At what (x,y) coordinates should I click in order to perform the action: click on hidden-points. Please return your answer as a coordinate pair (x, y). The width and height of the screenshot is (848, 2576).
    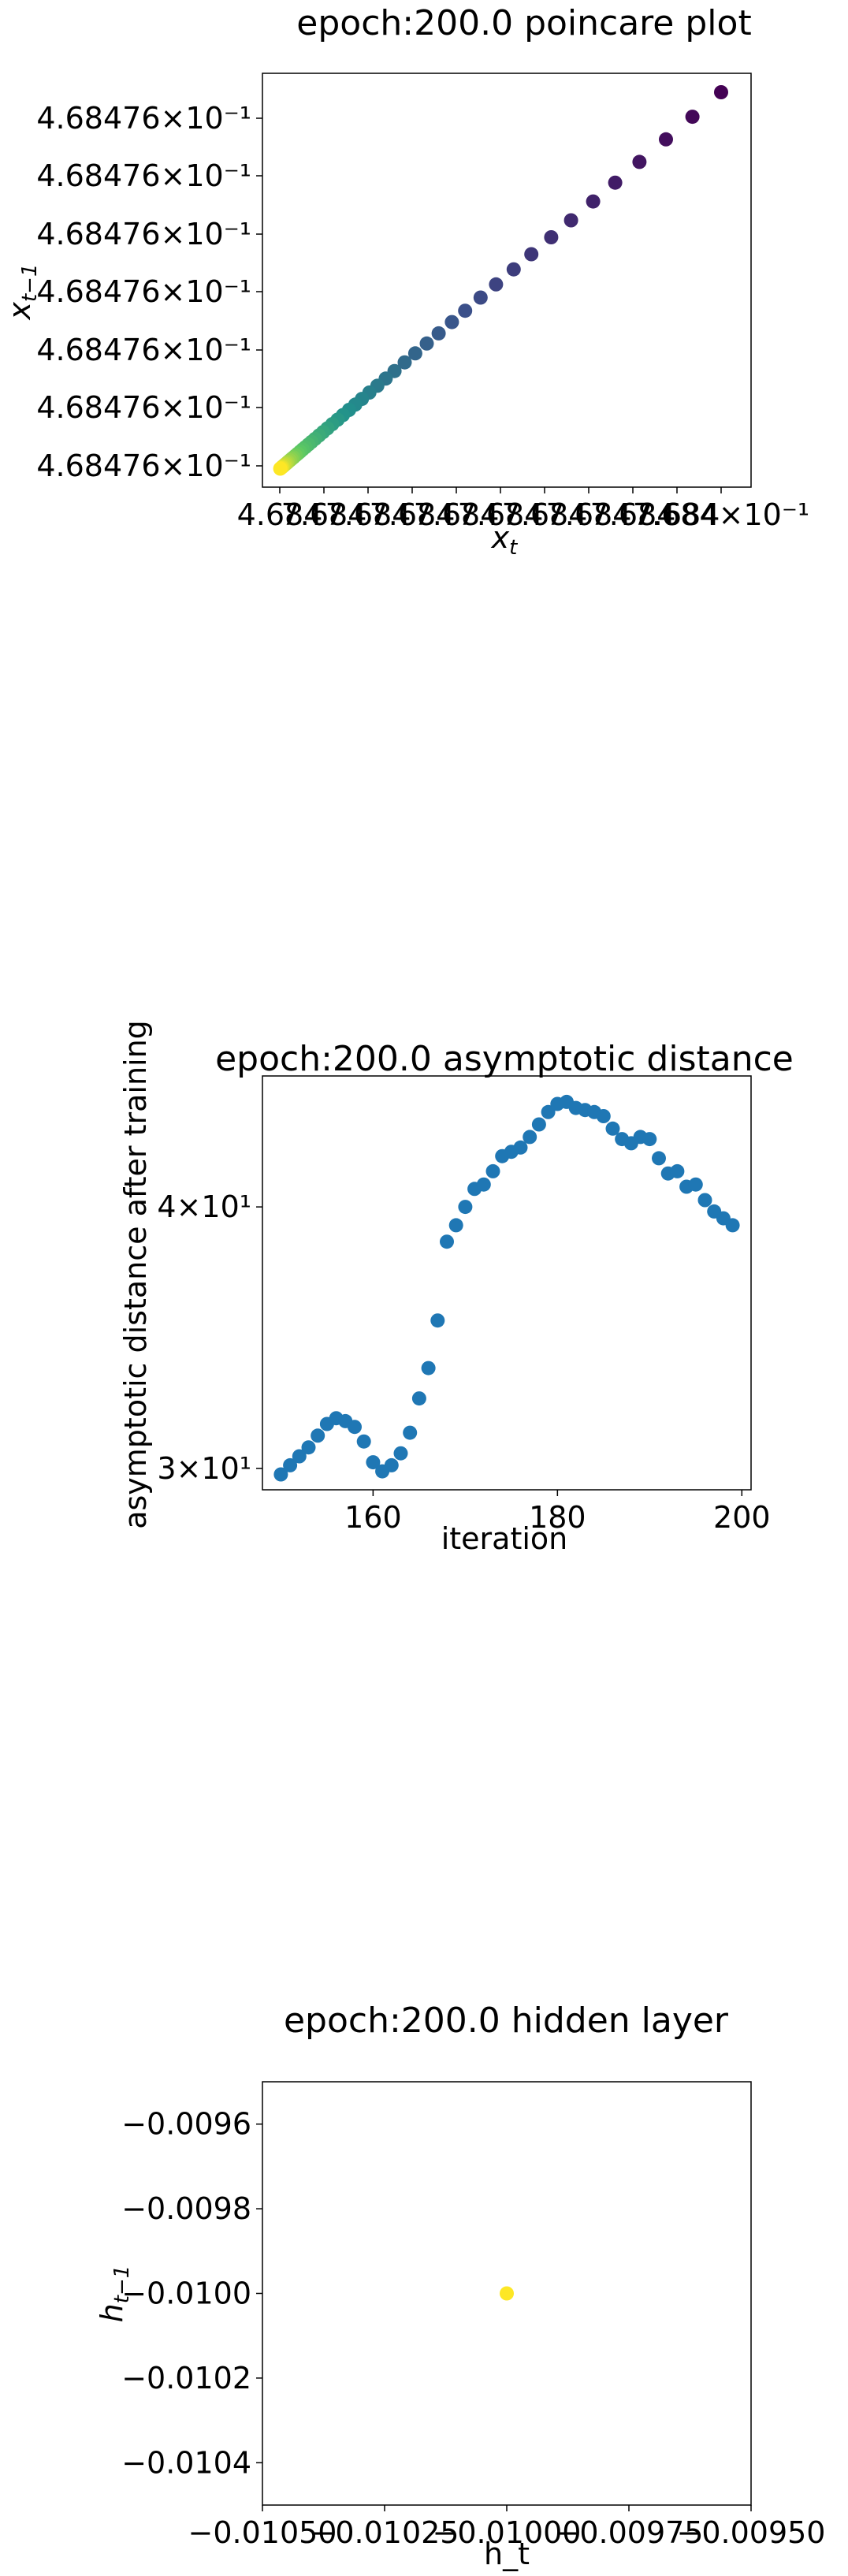
    Looking at the image, I should click on (507, 2293).